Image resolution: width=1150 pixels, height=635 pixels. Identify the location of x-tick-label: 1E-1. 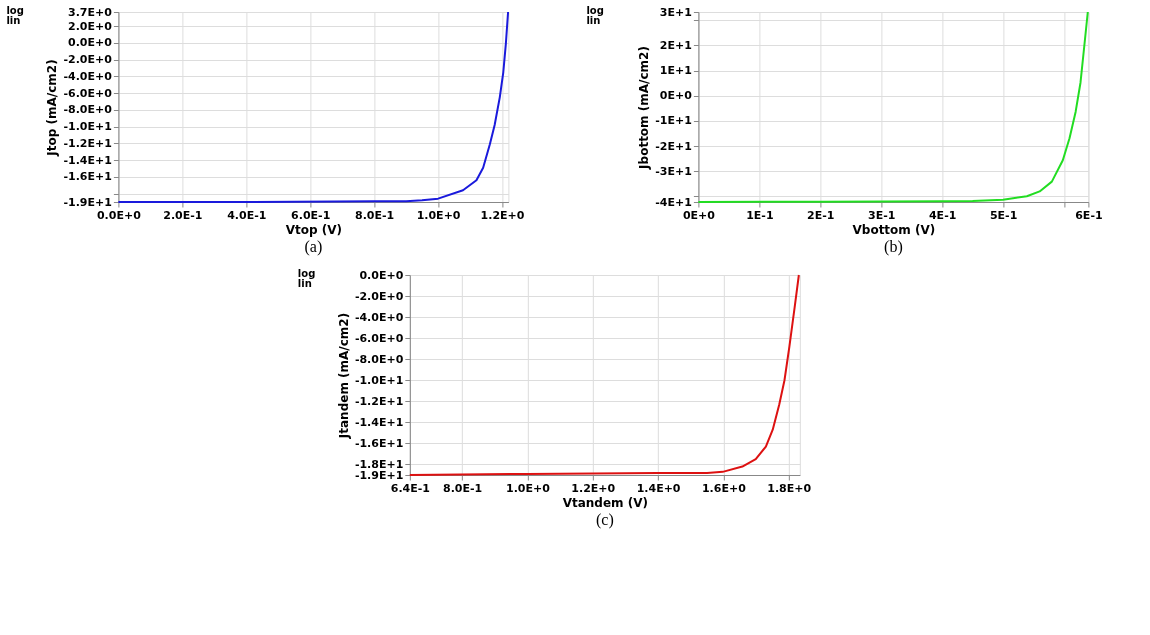
(760, 215).